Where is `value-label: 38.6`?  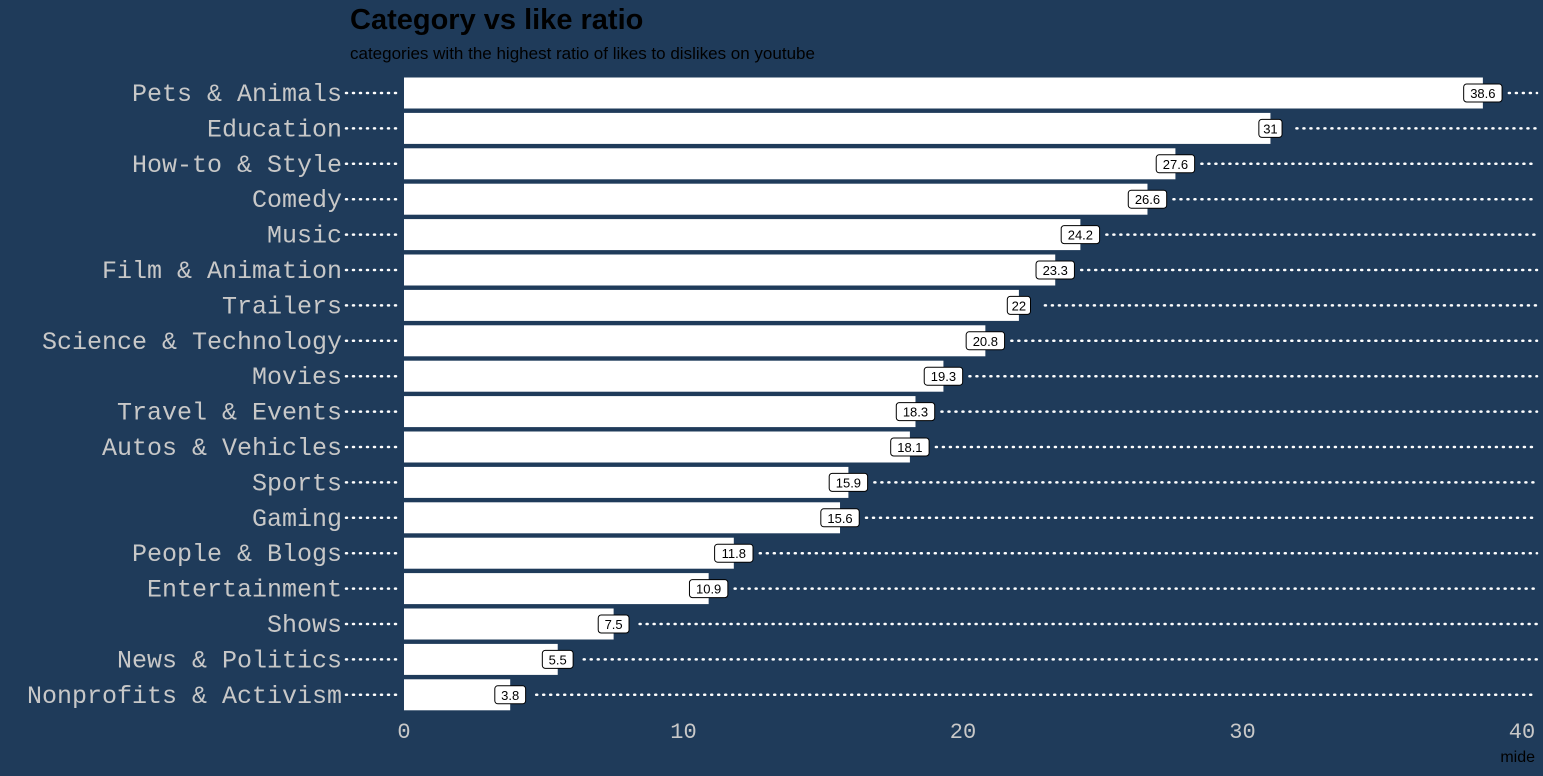 value-label: 38.6 is located at coordinates (1482, 93).